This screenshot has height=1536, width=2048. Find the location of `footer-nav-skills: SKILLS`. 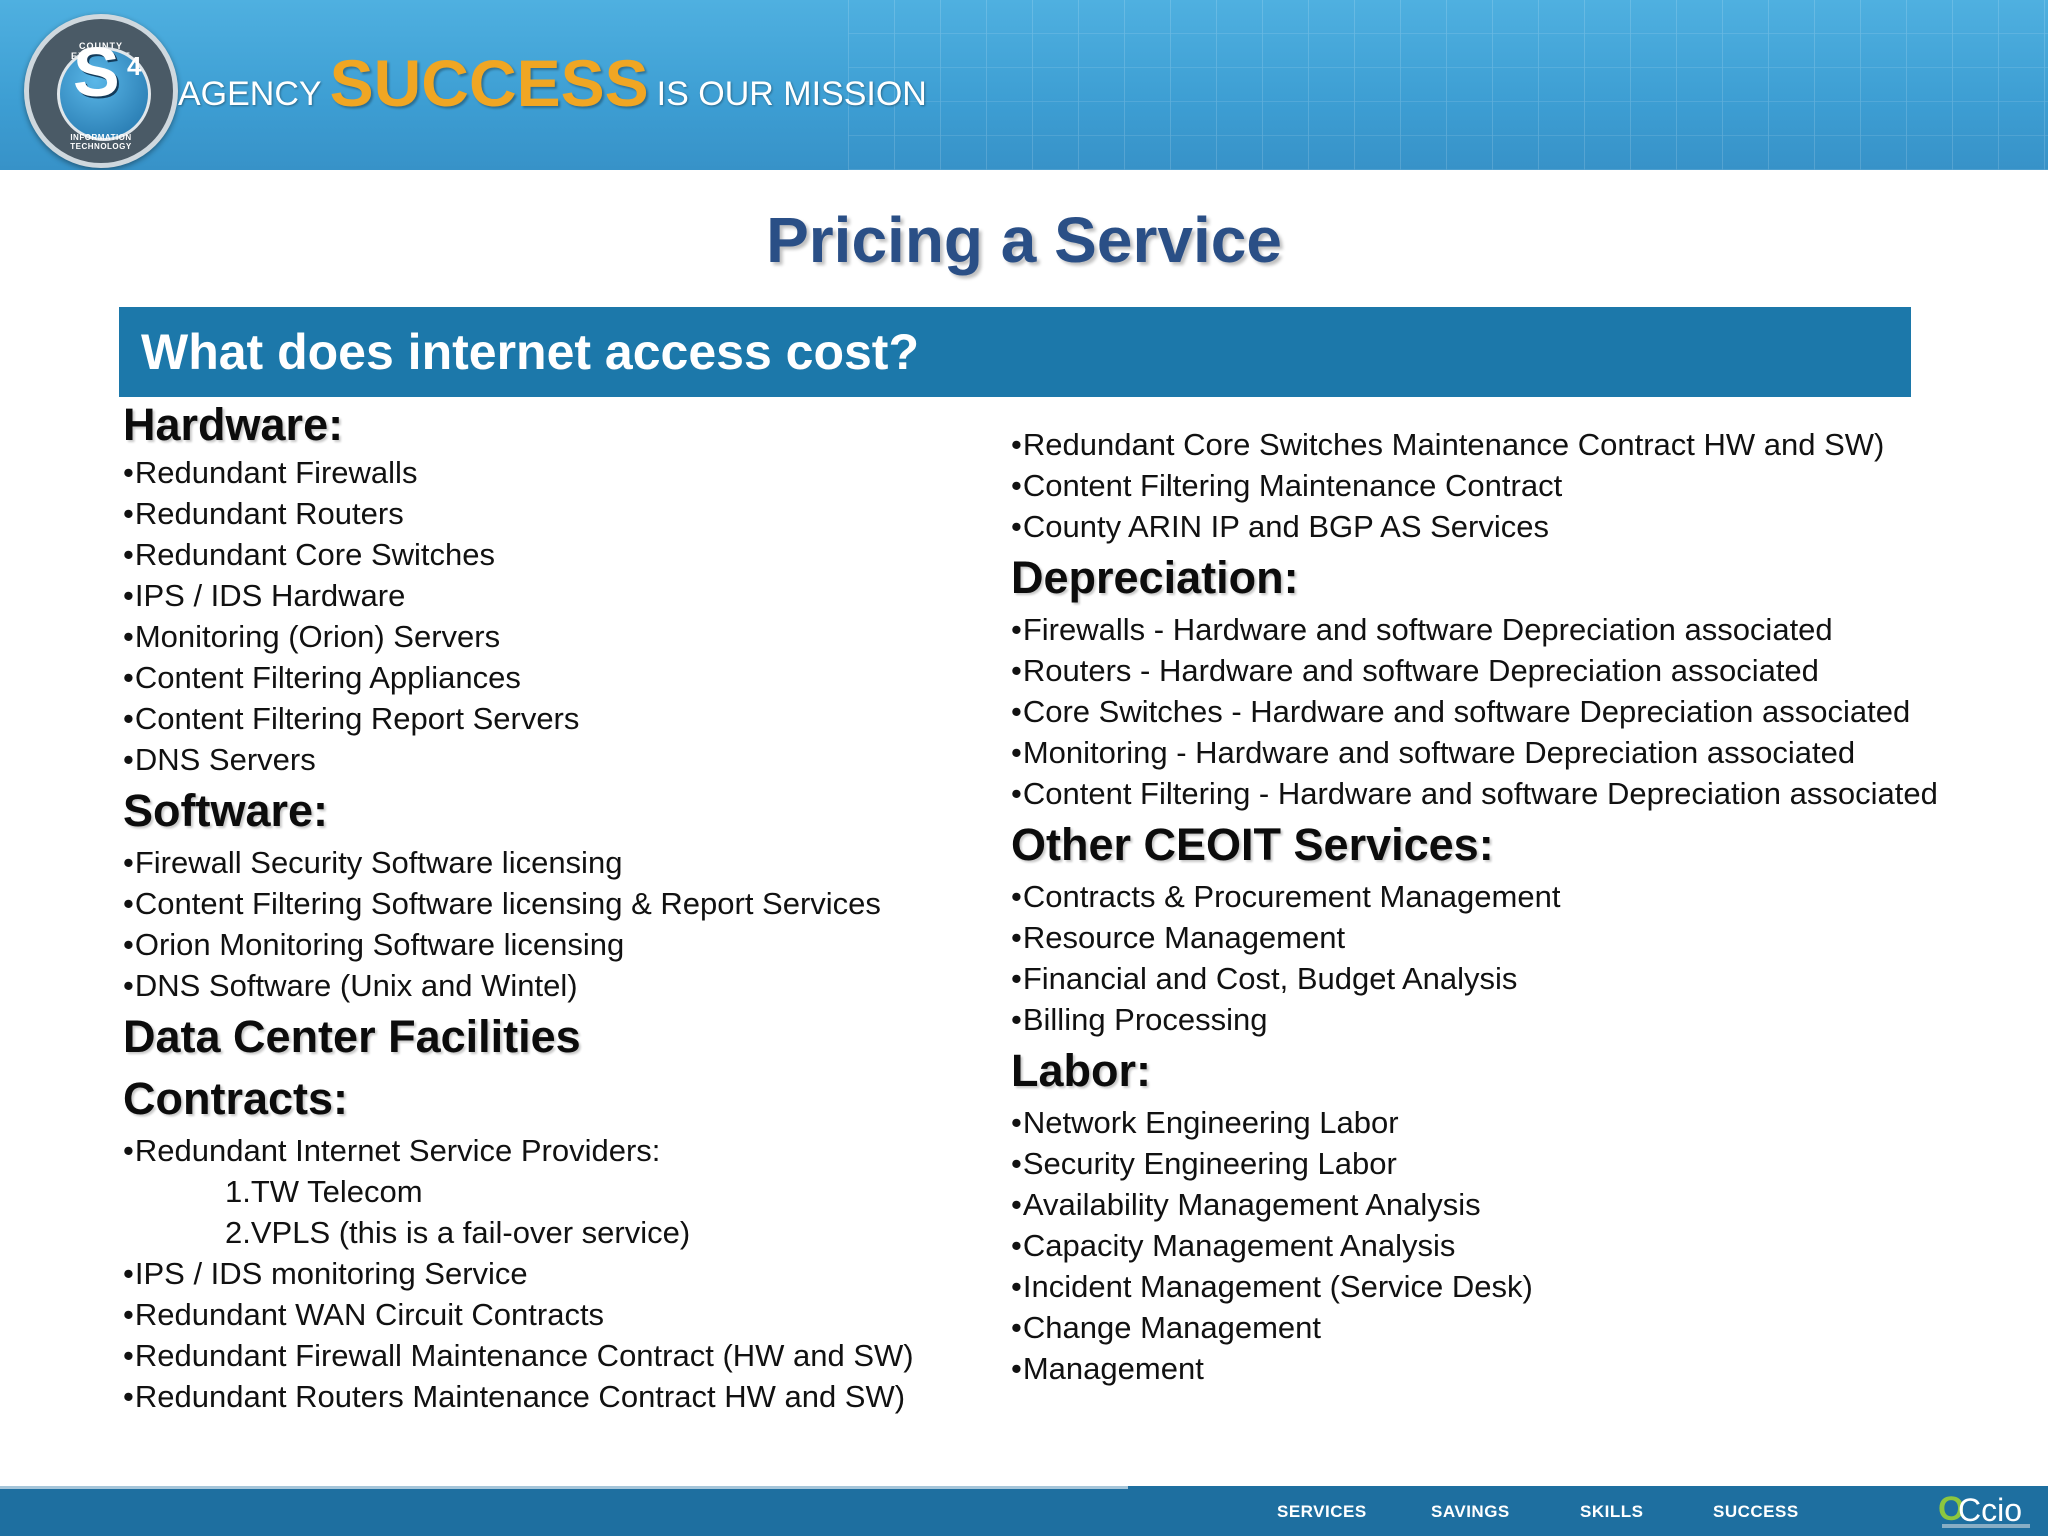

footer-nav-skills: SKILLS is located at coordinates (1612, 1511).